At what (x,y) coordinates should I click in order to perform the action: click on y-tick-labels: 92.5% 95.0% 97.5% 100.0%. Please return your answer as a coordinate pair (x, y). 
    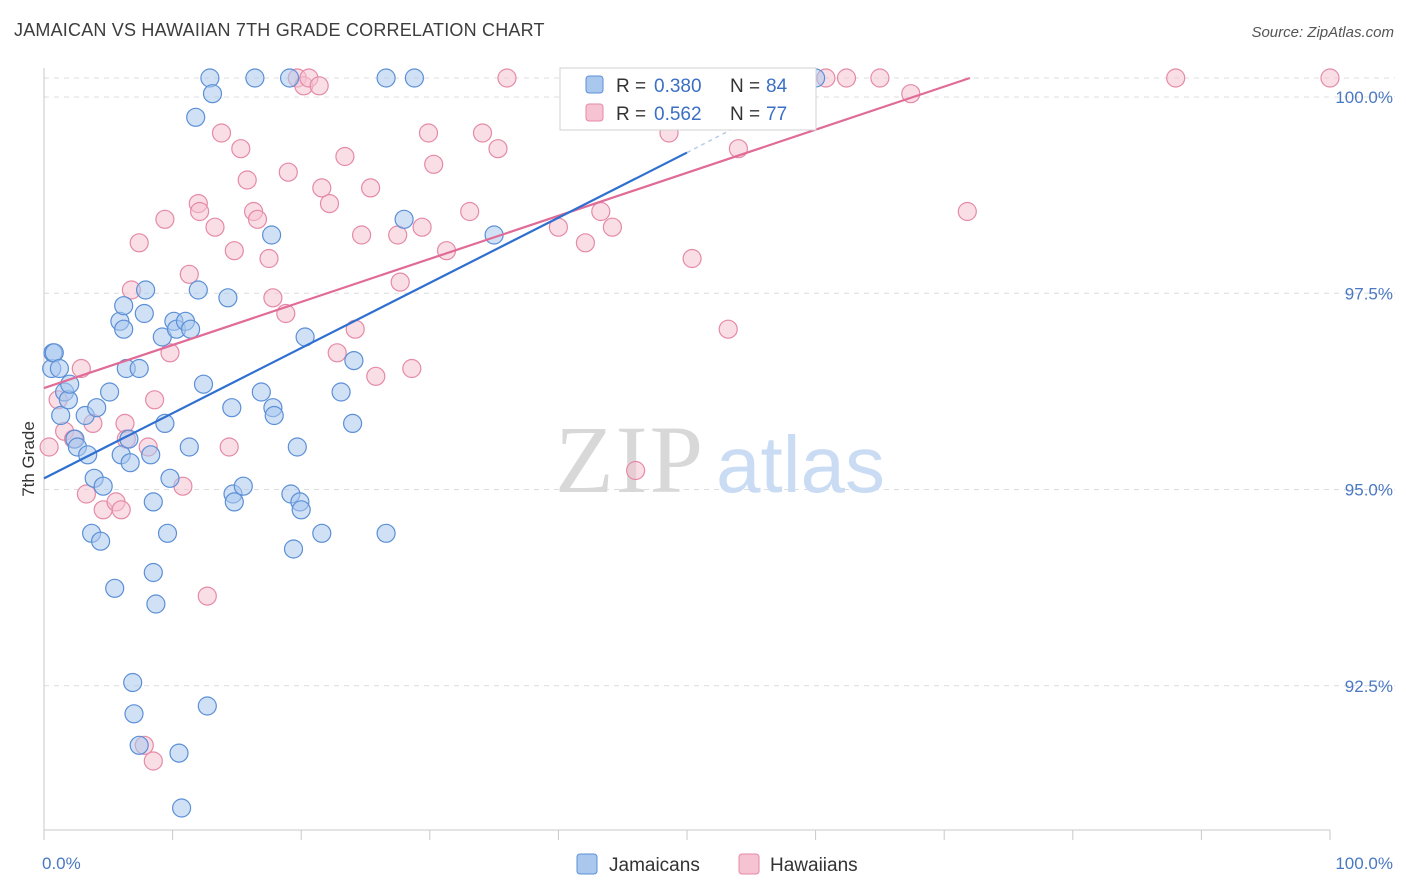
    Looking at the image, I should click on (1364, 392).